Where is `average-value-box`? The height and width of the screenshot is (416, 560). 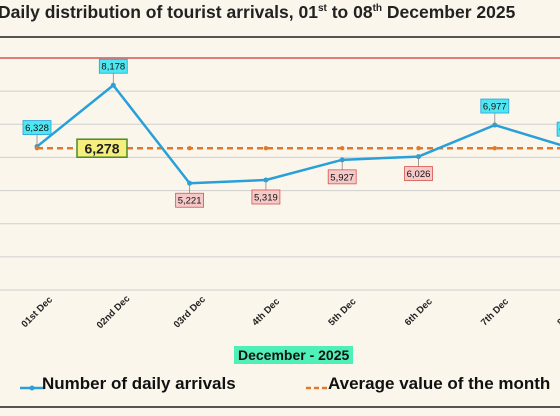
average-value-box is located at coordinates (102, 148).